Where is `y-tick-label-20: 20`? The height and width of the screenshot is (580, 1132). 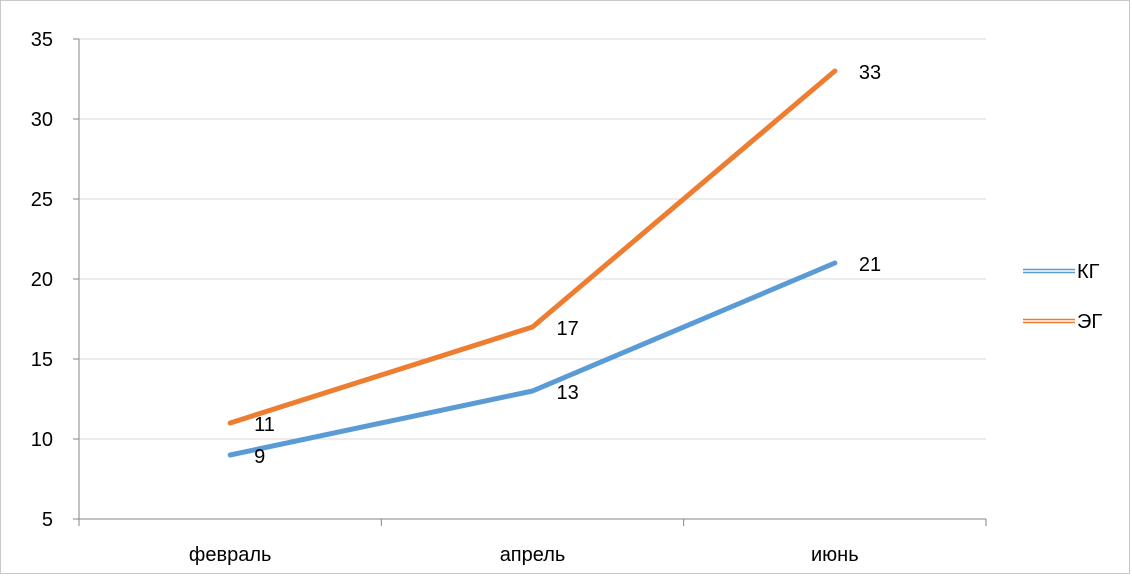
y-tick-label-20: 20 is located at coordinates (42, 280).